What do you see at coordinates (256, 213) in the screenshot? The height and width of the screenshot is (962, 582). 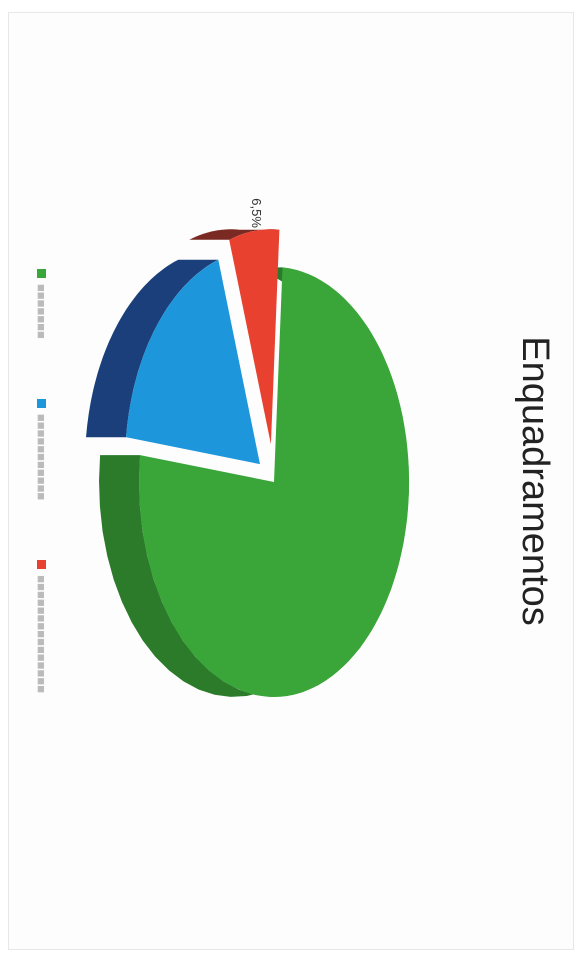 I see `slice-data-label: 6,5%` at bounding box center [256, 213].